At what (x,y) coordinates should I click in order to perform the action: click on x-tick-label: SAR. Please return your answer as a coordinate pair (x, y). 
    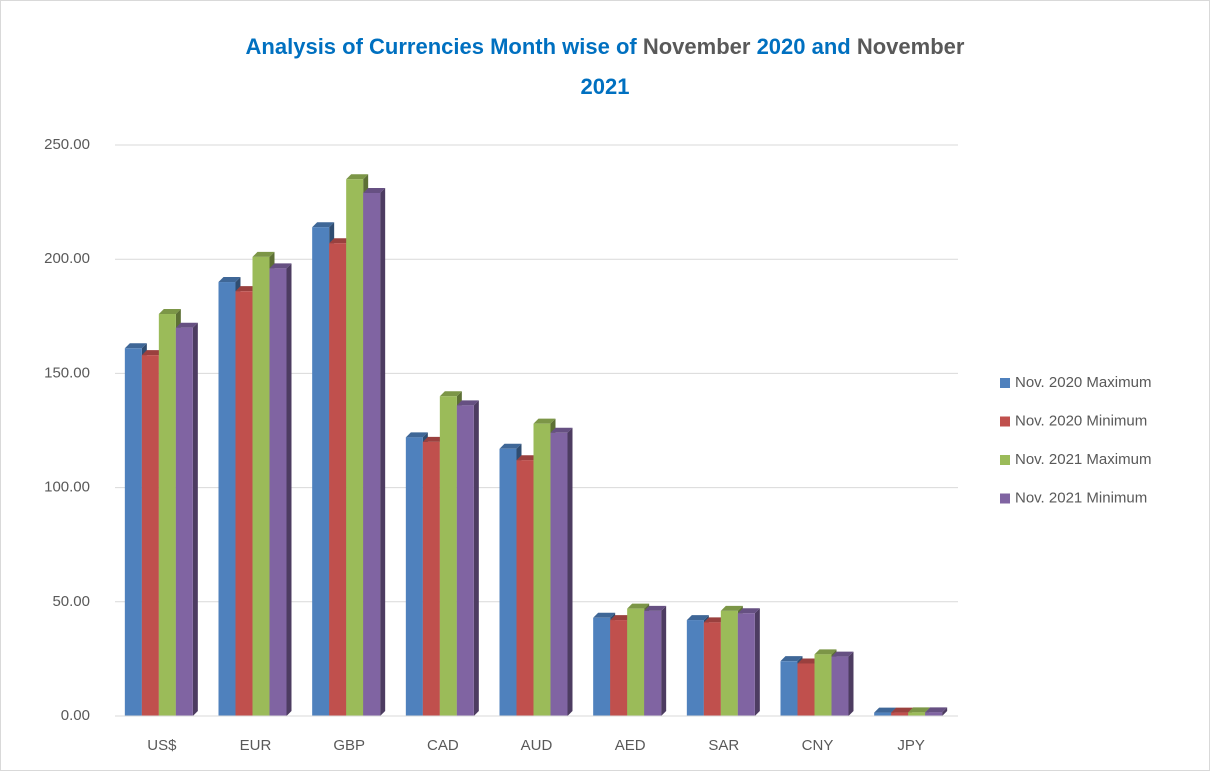
    Looking at the image, I should click on (723, 745).